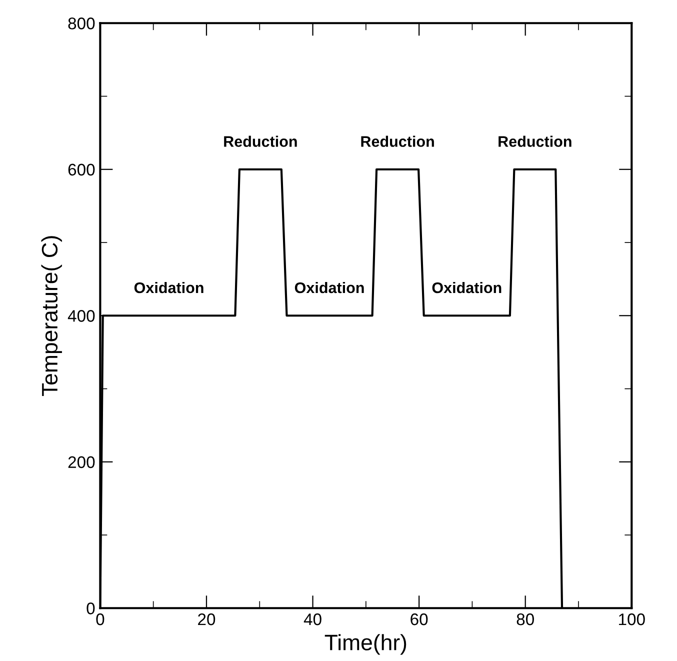 Image resolution: width=677 pixels, height=661 pixels. Describe the element at coordinates (90, 608) in the screenshot. I see `y-tick-label: 0` at that location.